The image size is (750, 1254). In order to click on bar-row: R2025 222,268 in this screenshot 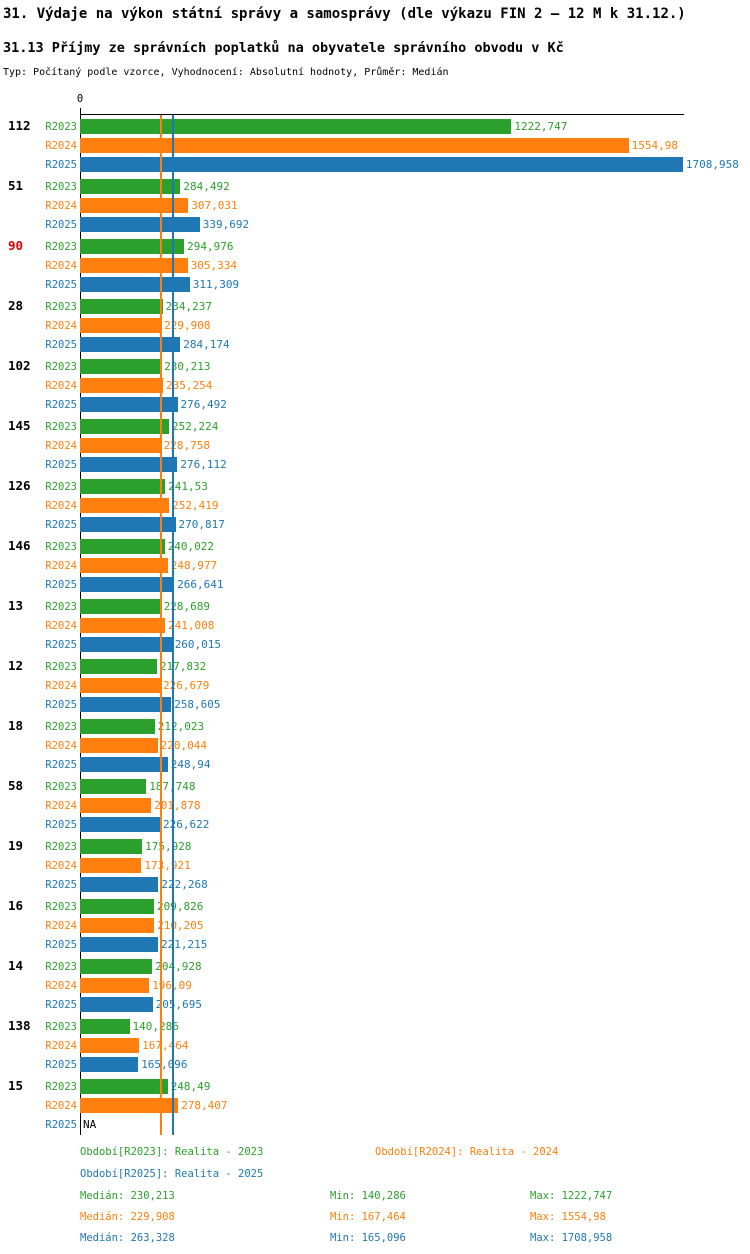, I will do `click(375, 884)`.